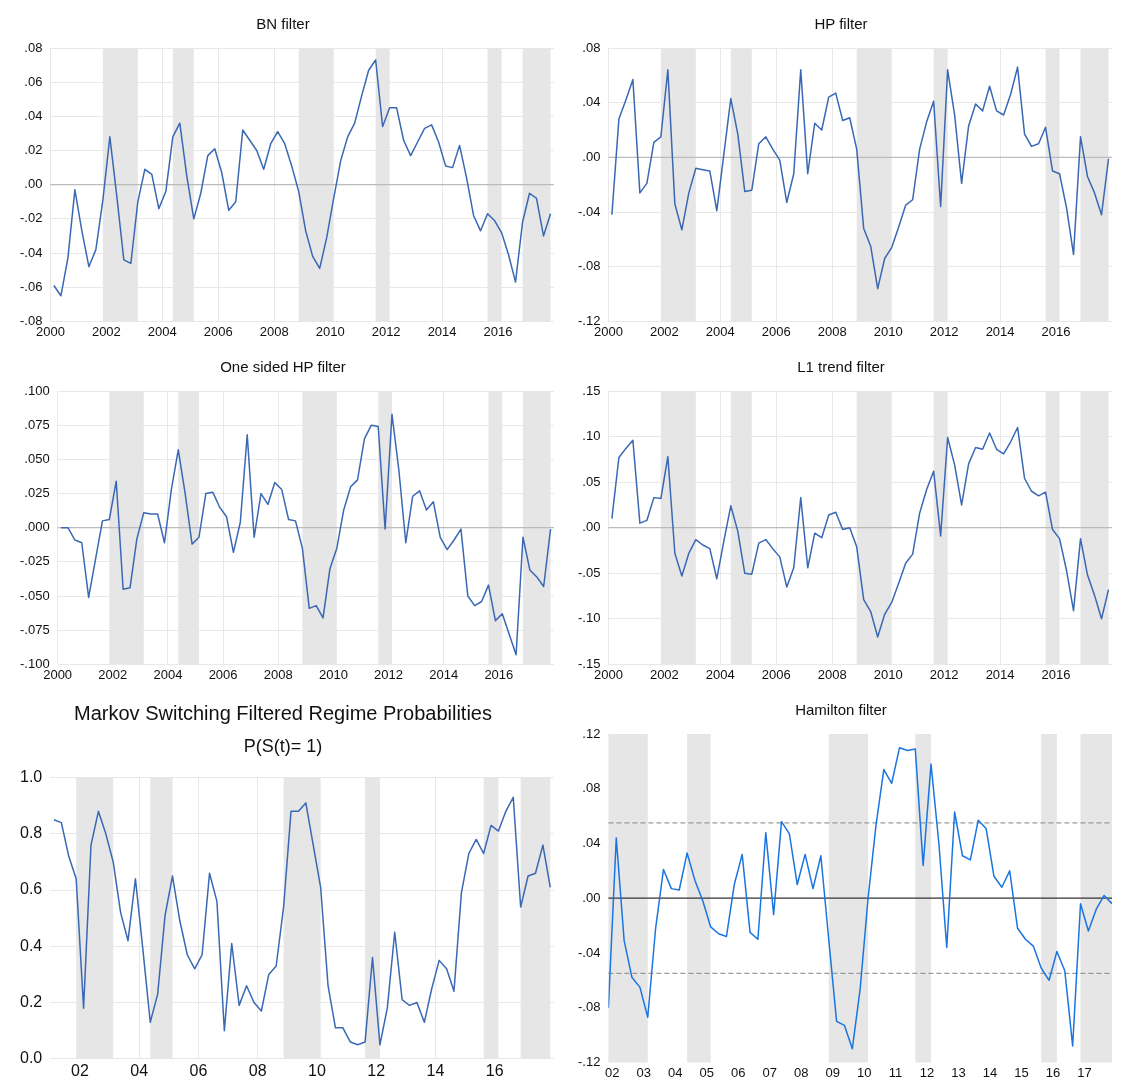  Describe the element at coordinates (34, 595) in the screenshot. I see `y-tick-label: -.050` at that location.